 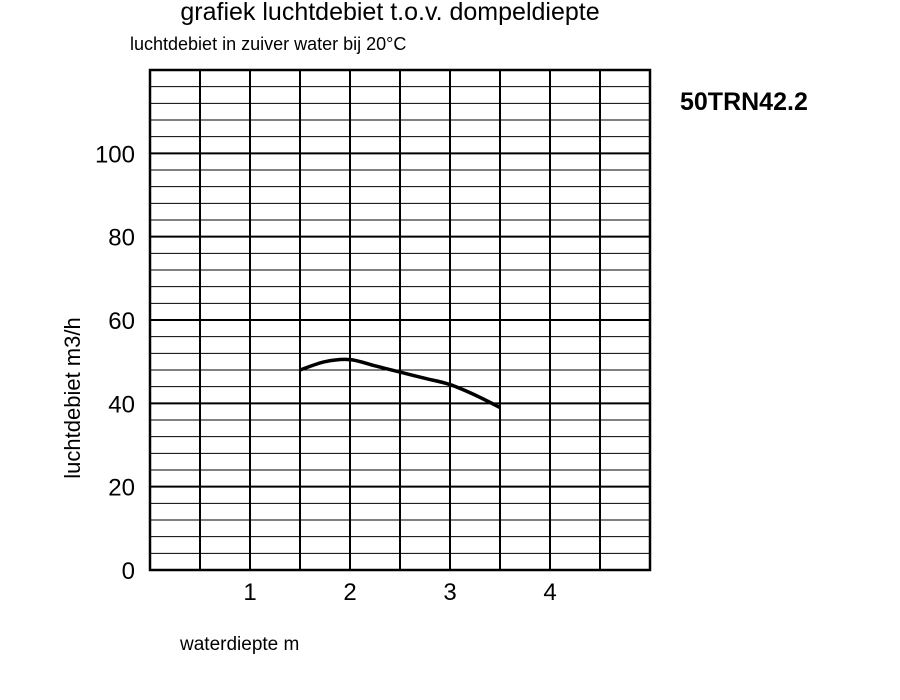 I want to click on y-axis-label: luchtdebiet m3/h, so click(x=72, y=397).